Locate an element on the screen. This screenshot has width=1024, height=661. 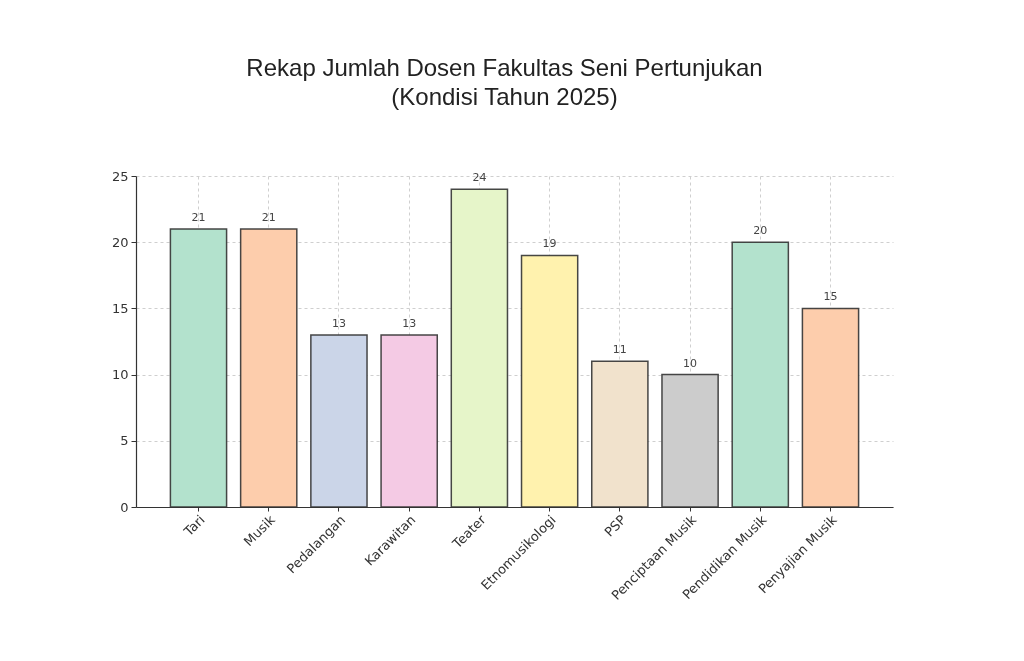
y-tick-label: 0 is located at coordinates (124, 507).